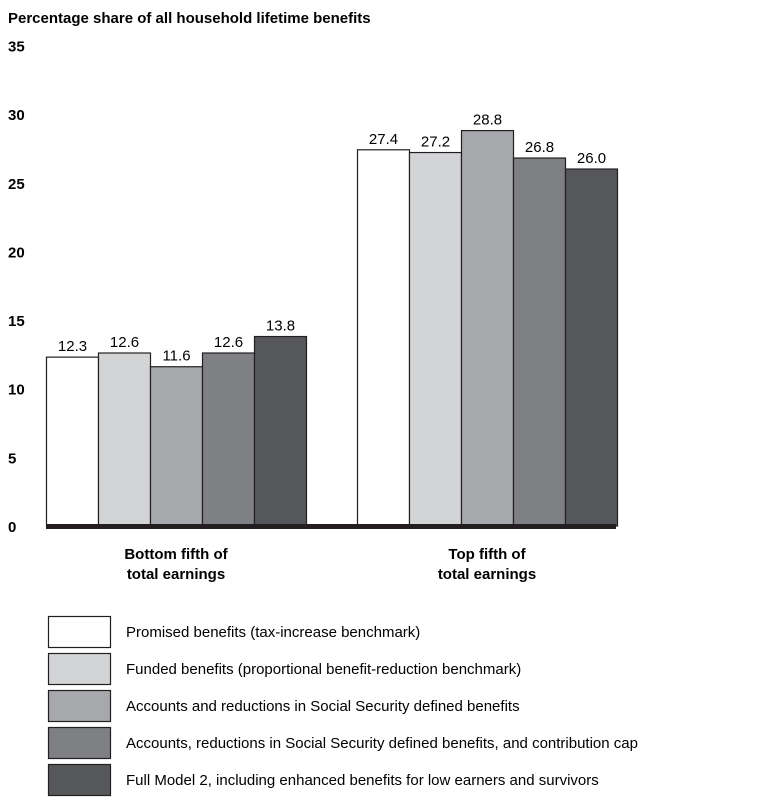  Describe the element at coordinates (12, 458) in the screenshot. I see `y-tick-label: 5` at that location.